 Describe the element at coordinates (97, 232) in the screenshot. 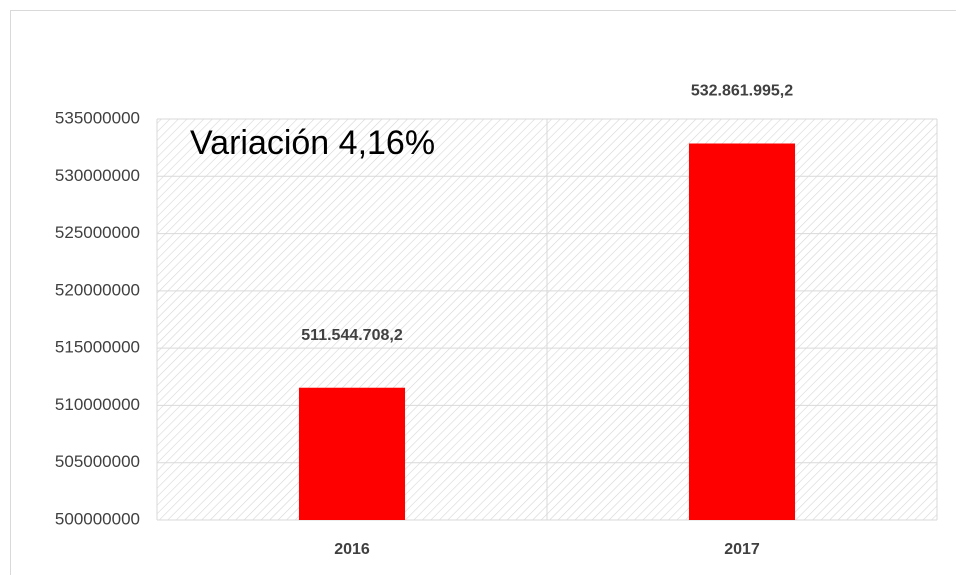

I see `y-tick-label: 525000000` at that location.